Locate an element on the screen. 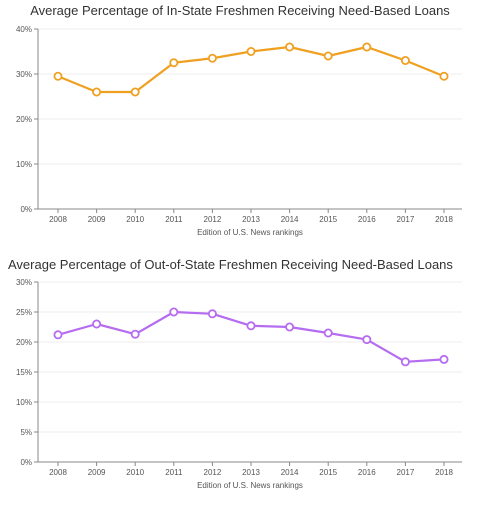 The width and height of the screenshot is (480, 507). y-tick-label: 40% is located at coordinates (24, 29).